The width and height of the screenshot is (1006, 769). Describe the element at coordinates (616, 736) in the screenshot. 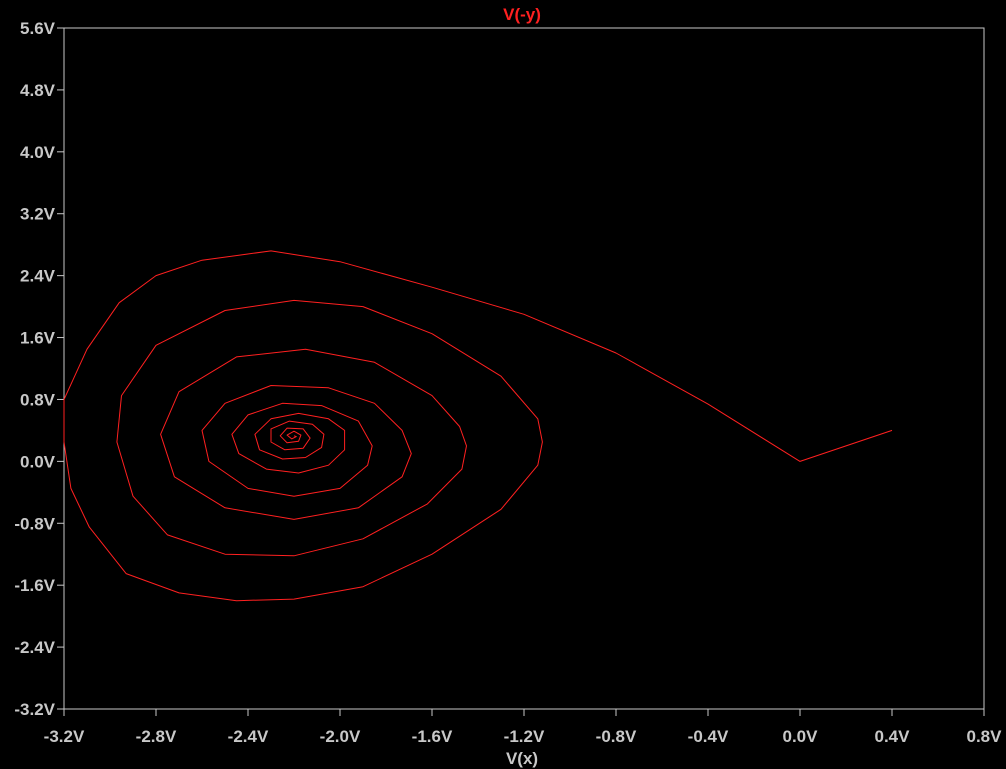

I see `x-tick-label: -0.8V` at that location.